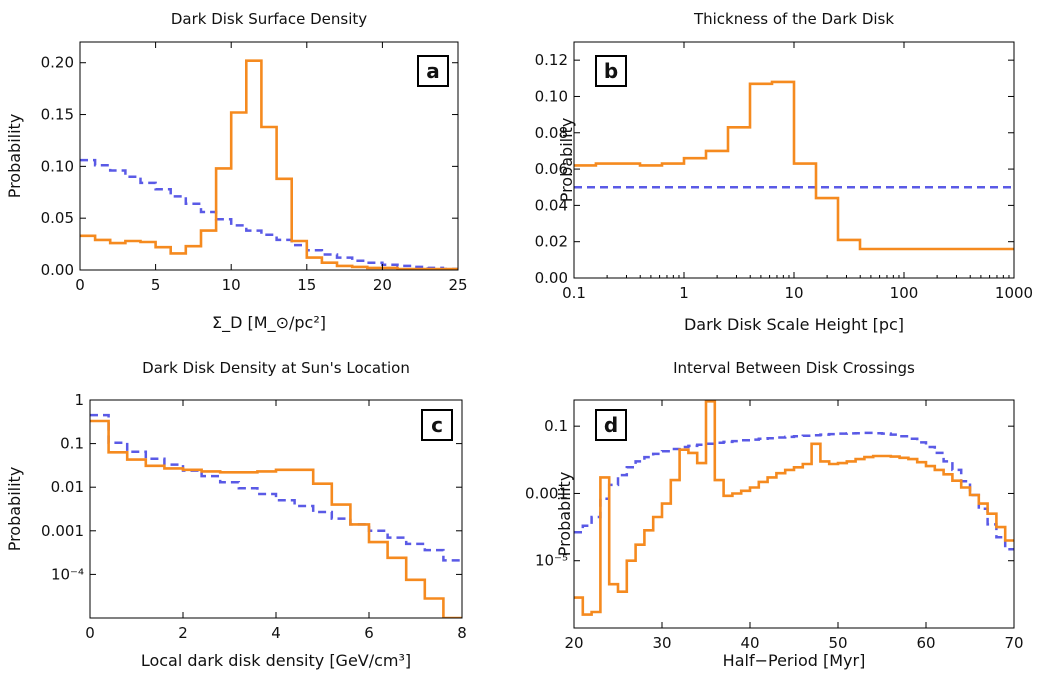 This screenshot has height=684, width=1040. I want to click on panel-a-ylabel: Probability, so click(14, 156).